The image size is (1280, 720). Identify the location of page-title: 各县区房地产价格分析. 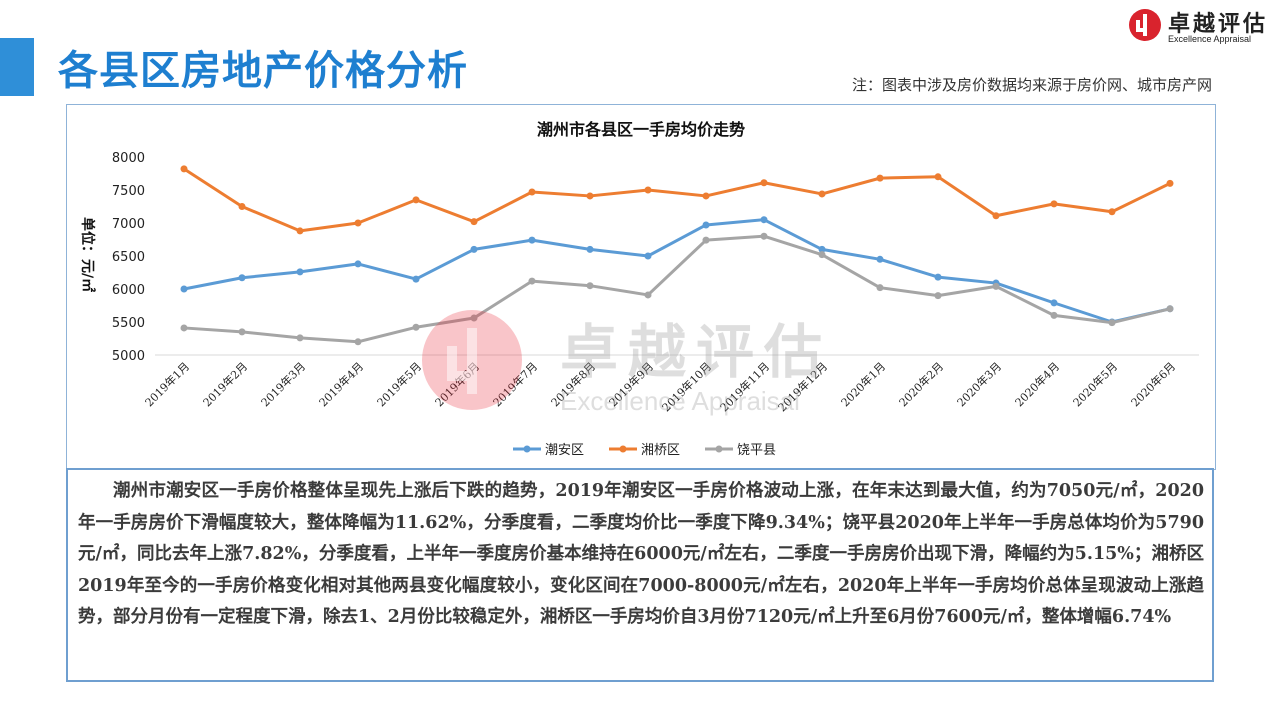
(263, 71).